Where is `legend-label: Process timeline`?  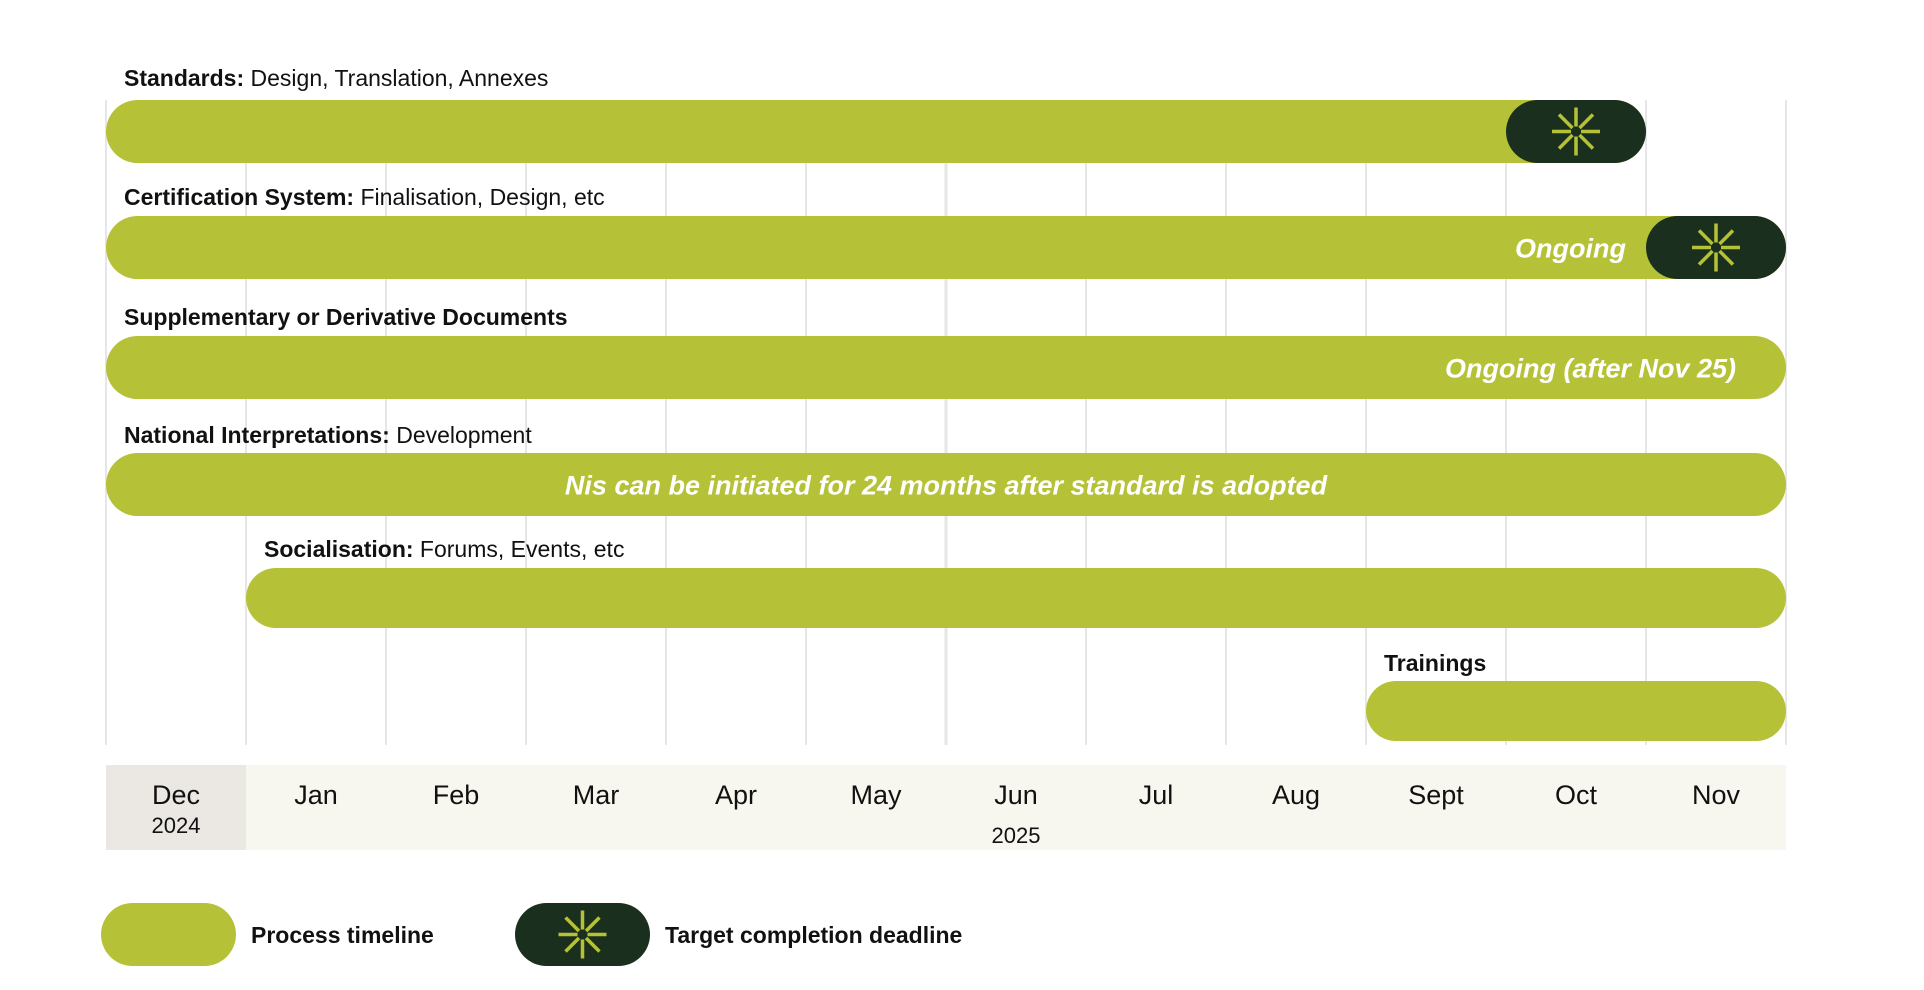
legend-label: Process timeline is located at coordinates (342, 935).